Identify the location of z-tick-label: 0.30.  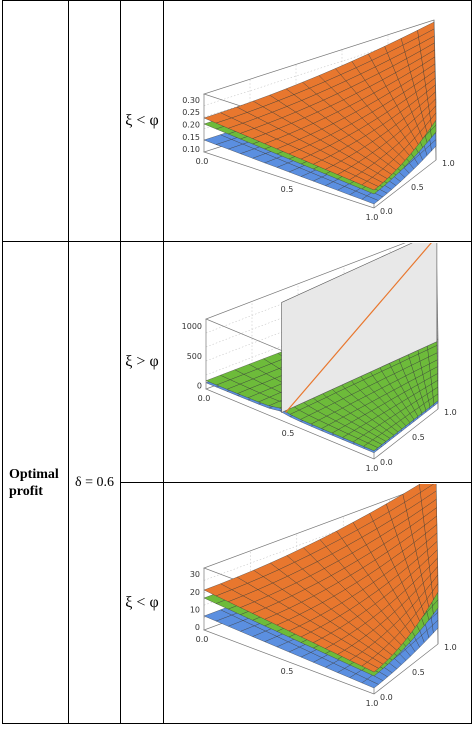
(191, 99).